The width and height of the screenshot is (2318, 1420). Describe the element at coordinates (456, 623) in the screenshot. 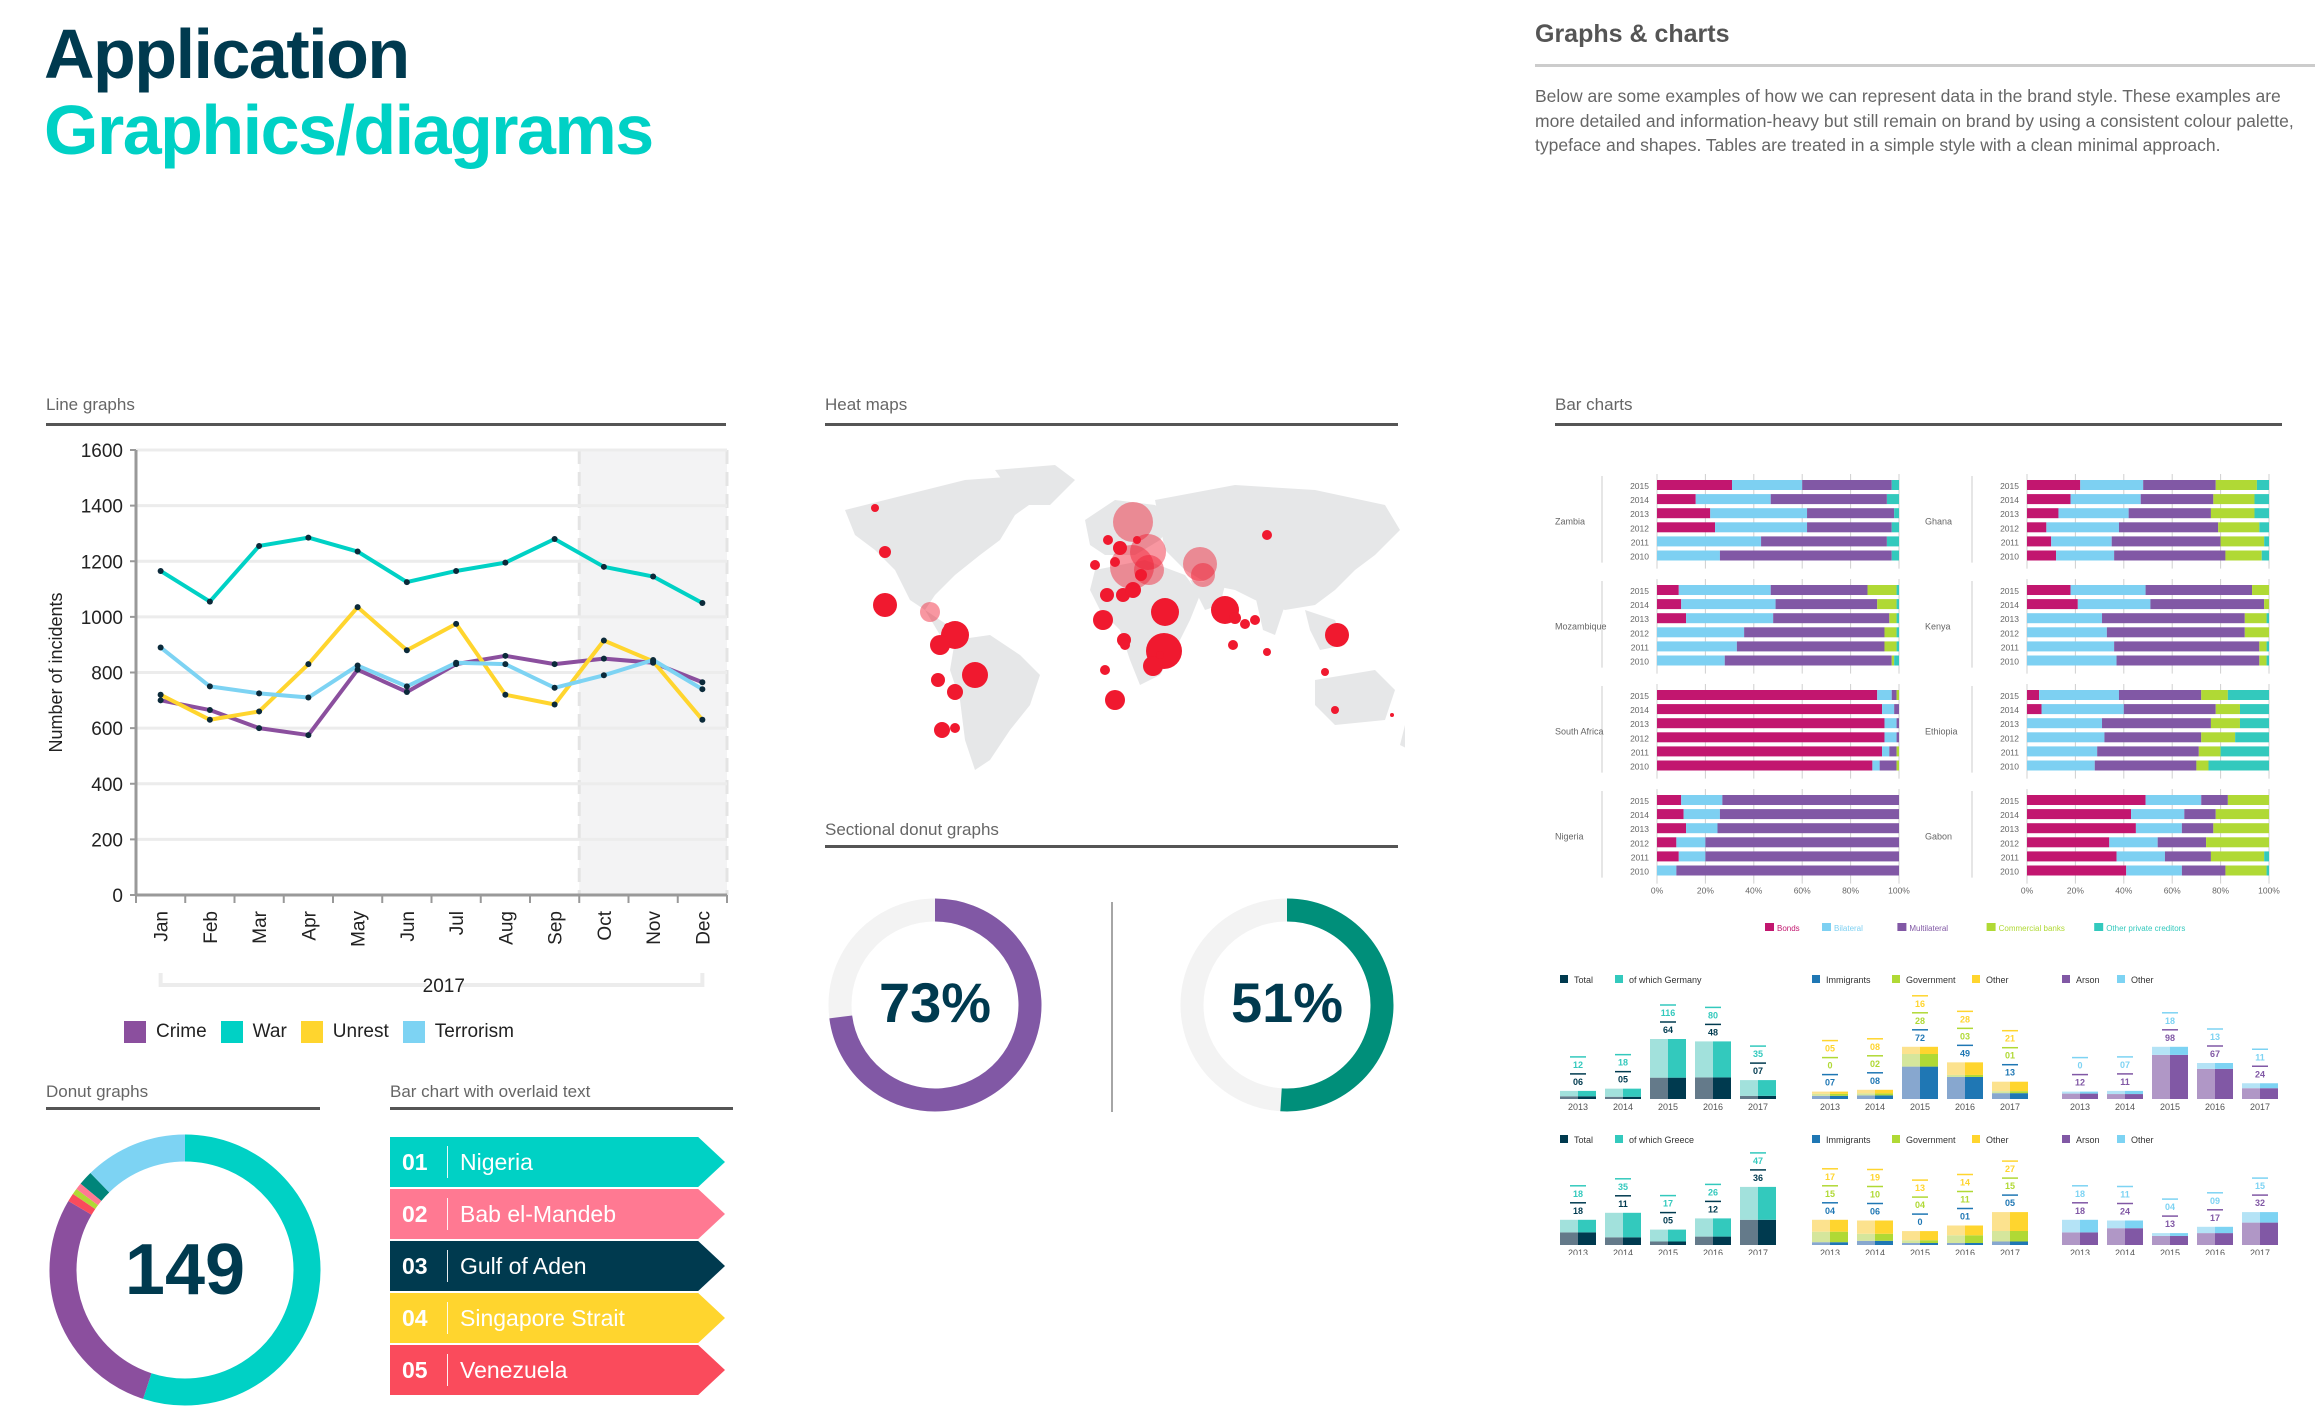

I see `data-point-unrest` at that location.